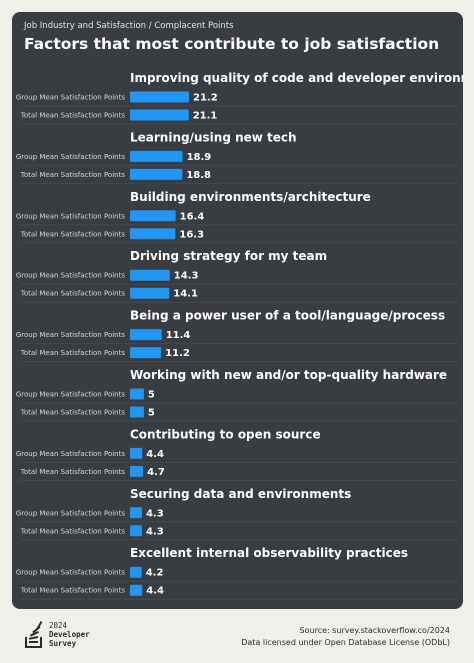 The width and height of the screenshot is (474, 663). Describe the element at coordinates (374, 630) in the screenshot. I see `source-text: Source: survey.stackoverflow.co/2024` at that location.